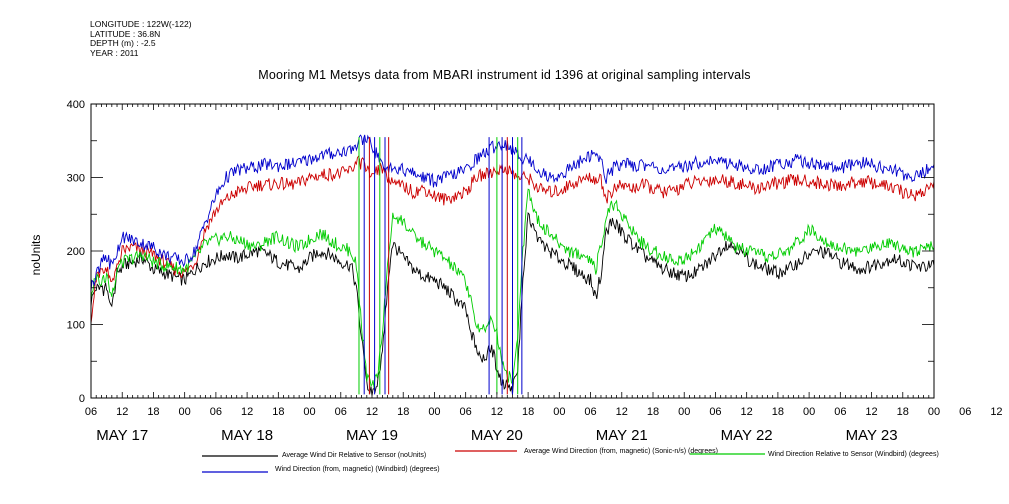 This screenshot has height=504, width=1009. What do you see at coordinates (76, 252) in the screenshot?
I see `y-tick-label: 200` at bounding box center [76, 252].